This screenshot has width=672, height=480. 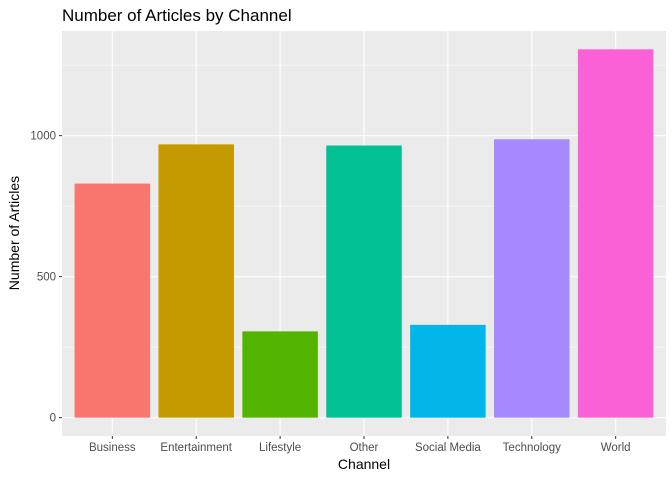 What do you see at coordinates (448, 448) in the screenshot?
I see `x-tick-label: Social Media` at bounding box center [448, 448].